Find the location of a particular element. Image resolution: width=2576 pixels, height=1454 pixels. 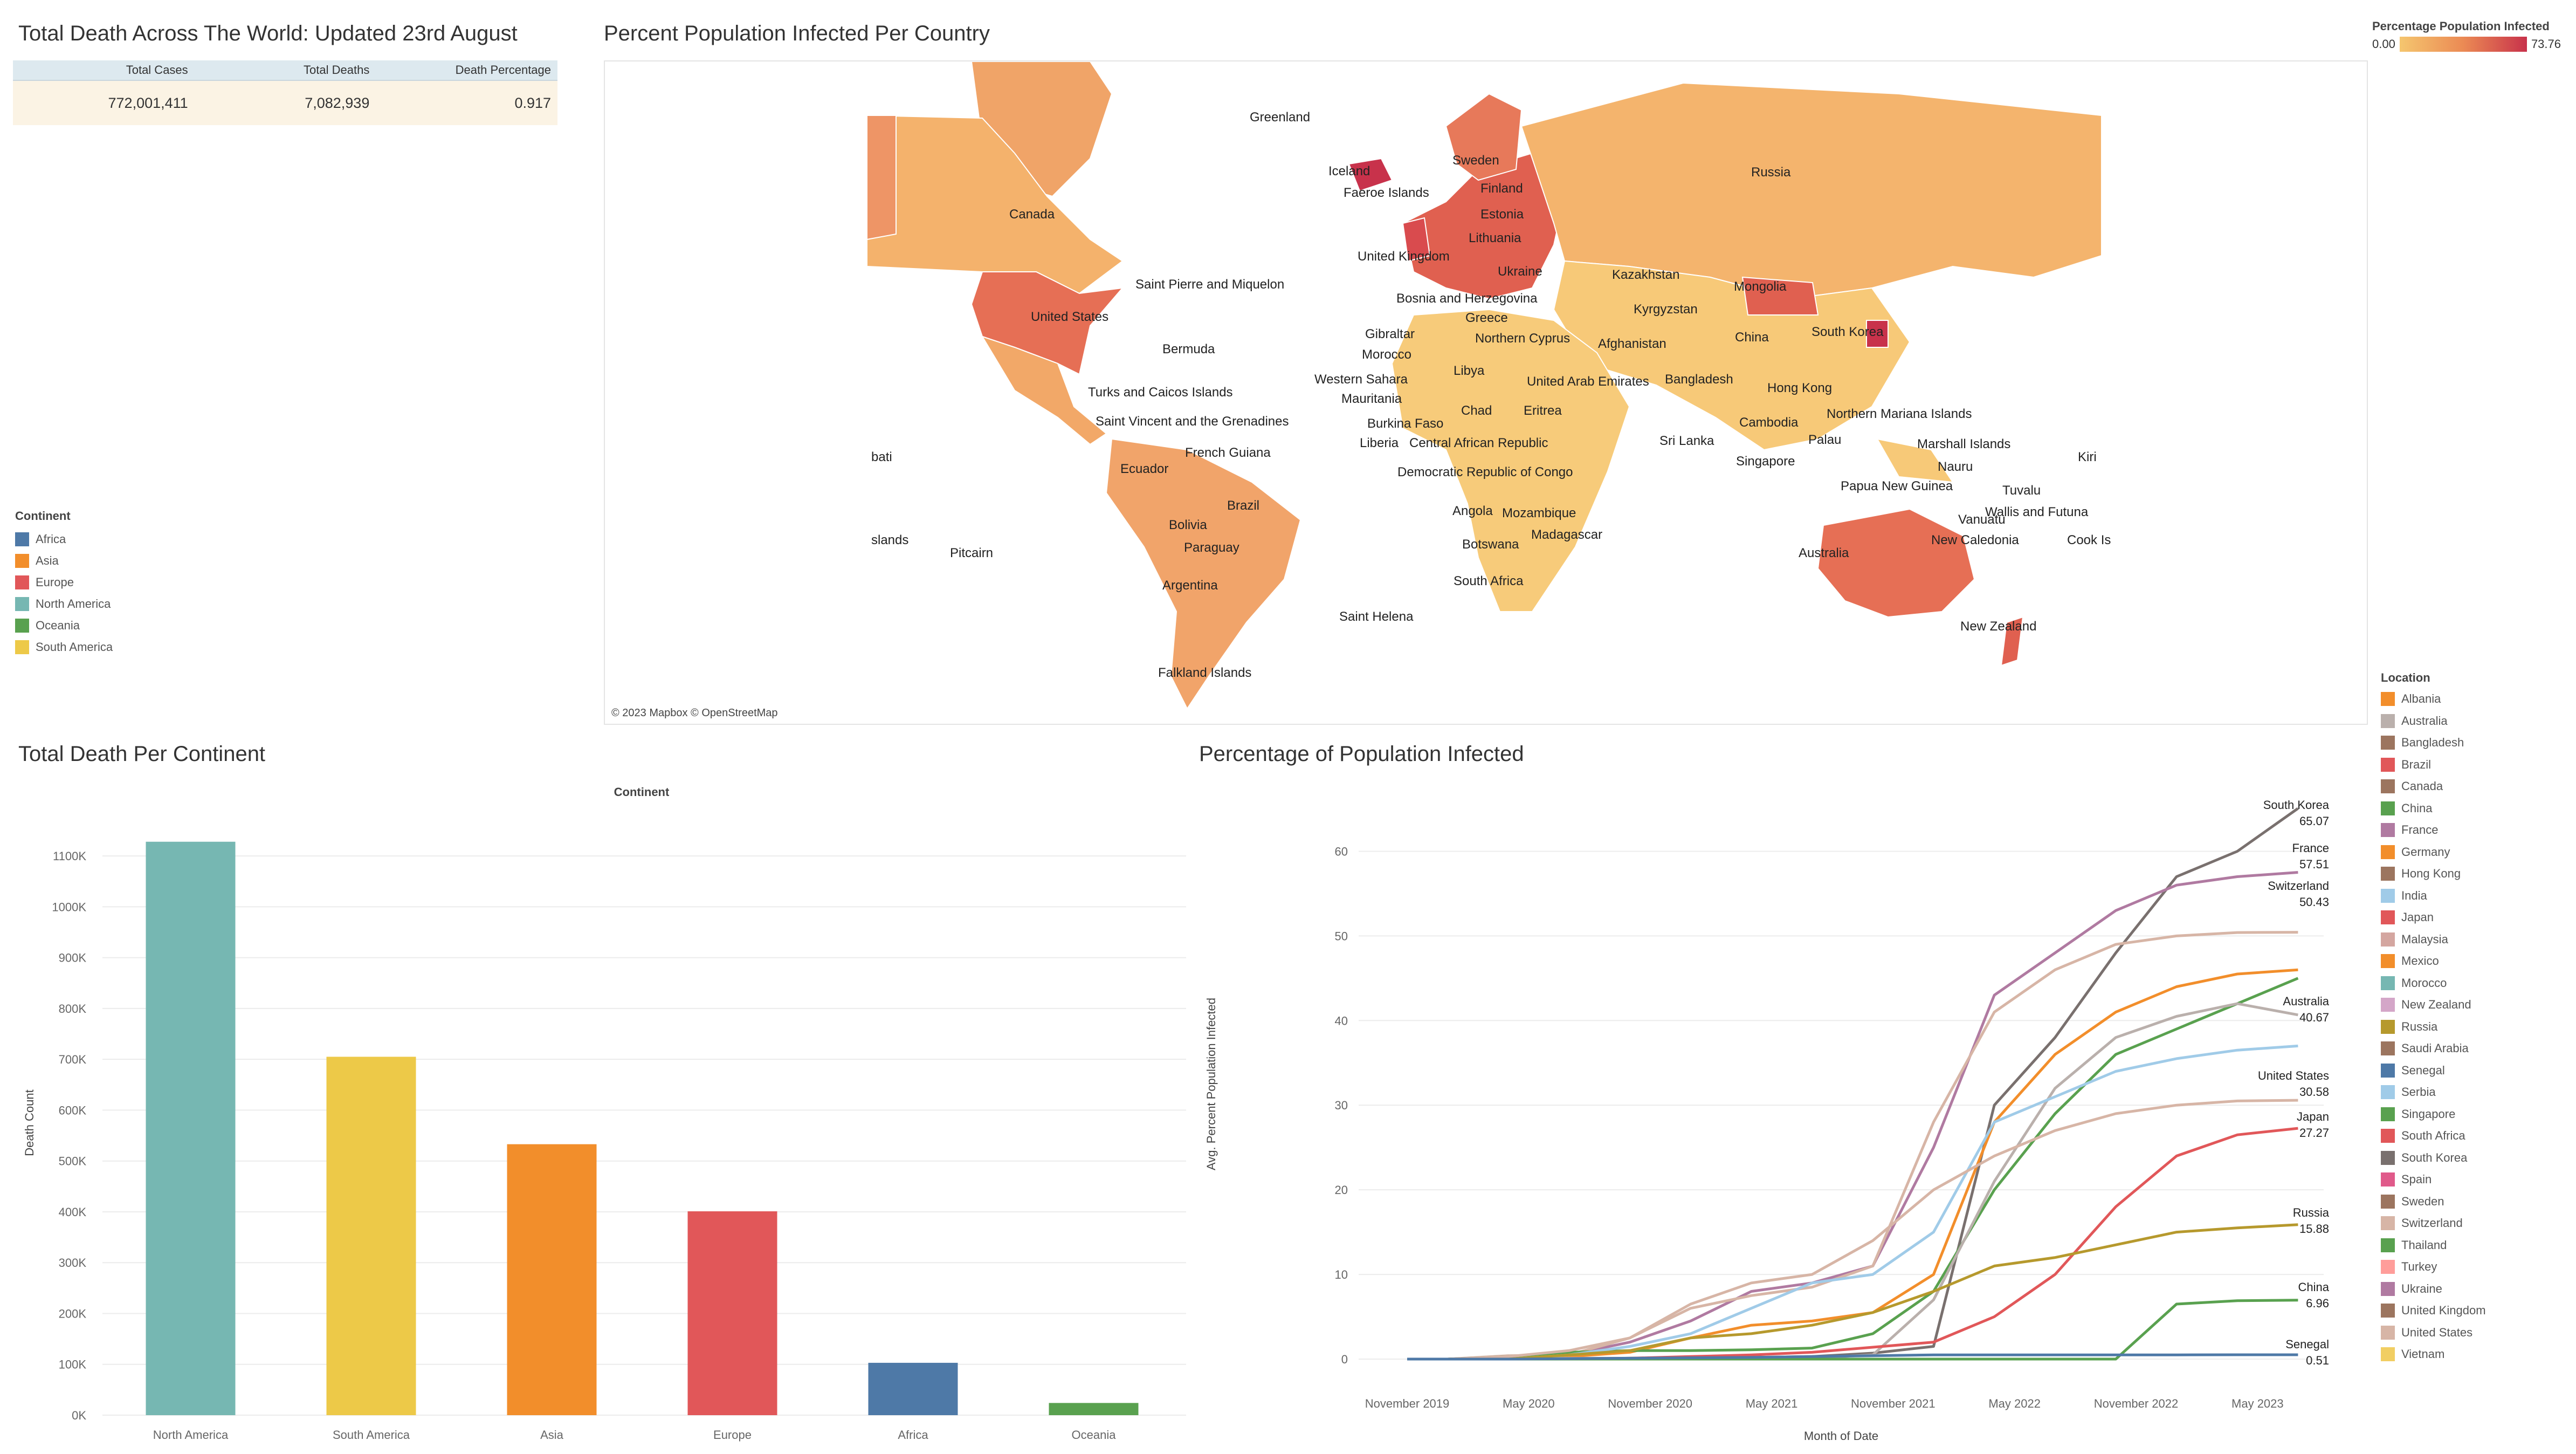

line-series-india is located at coordinates (1852, 1202).